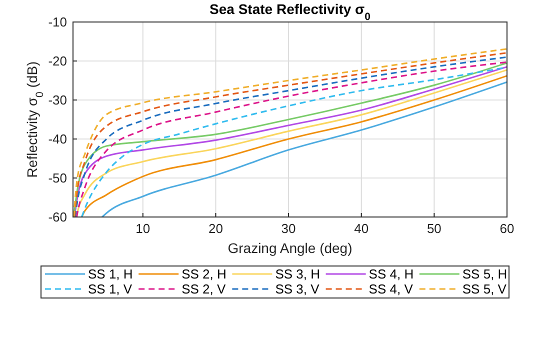  Describe the element at coordinates (143, 228) in the screenshot. I see `x-tick-label: 10` at that location.